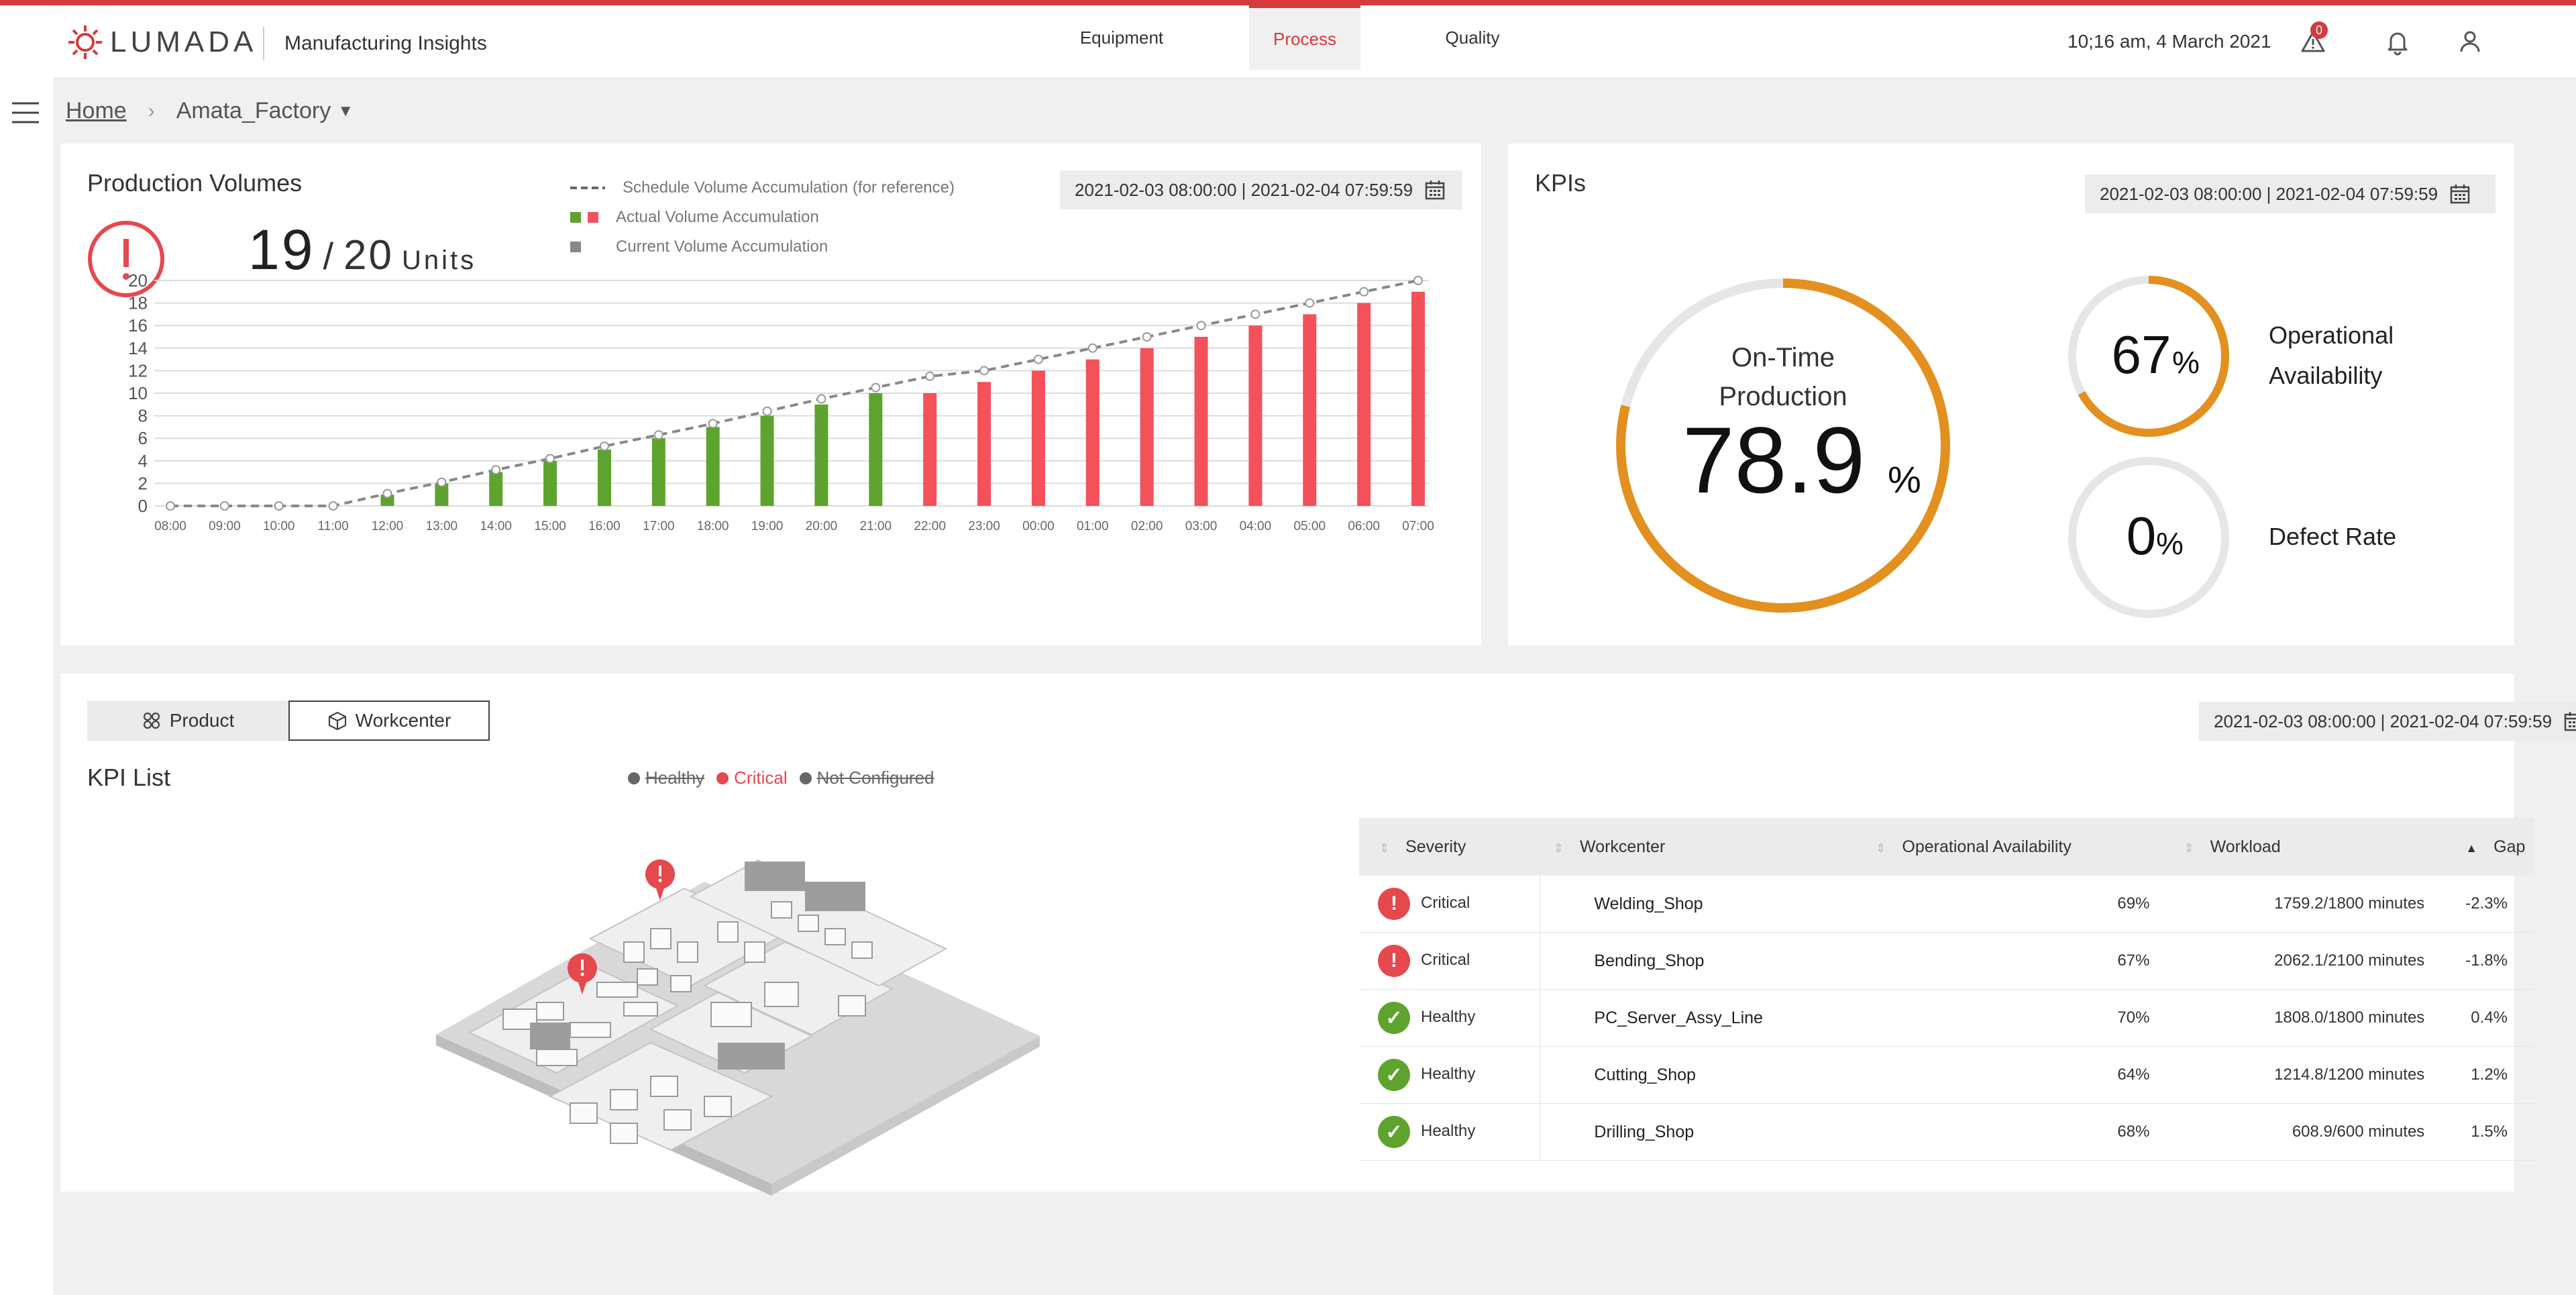 The width and height of the screenshot is (2576, 1295). Describe the element at coordinates (1448, 1131) in the screenshot. I see `severity-label: Healthy` at that location.